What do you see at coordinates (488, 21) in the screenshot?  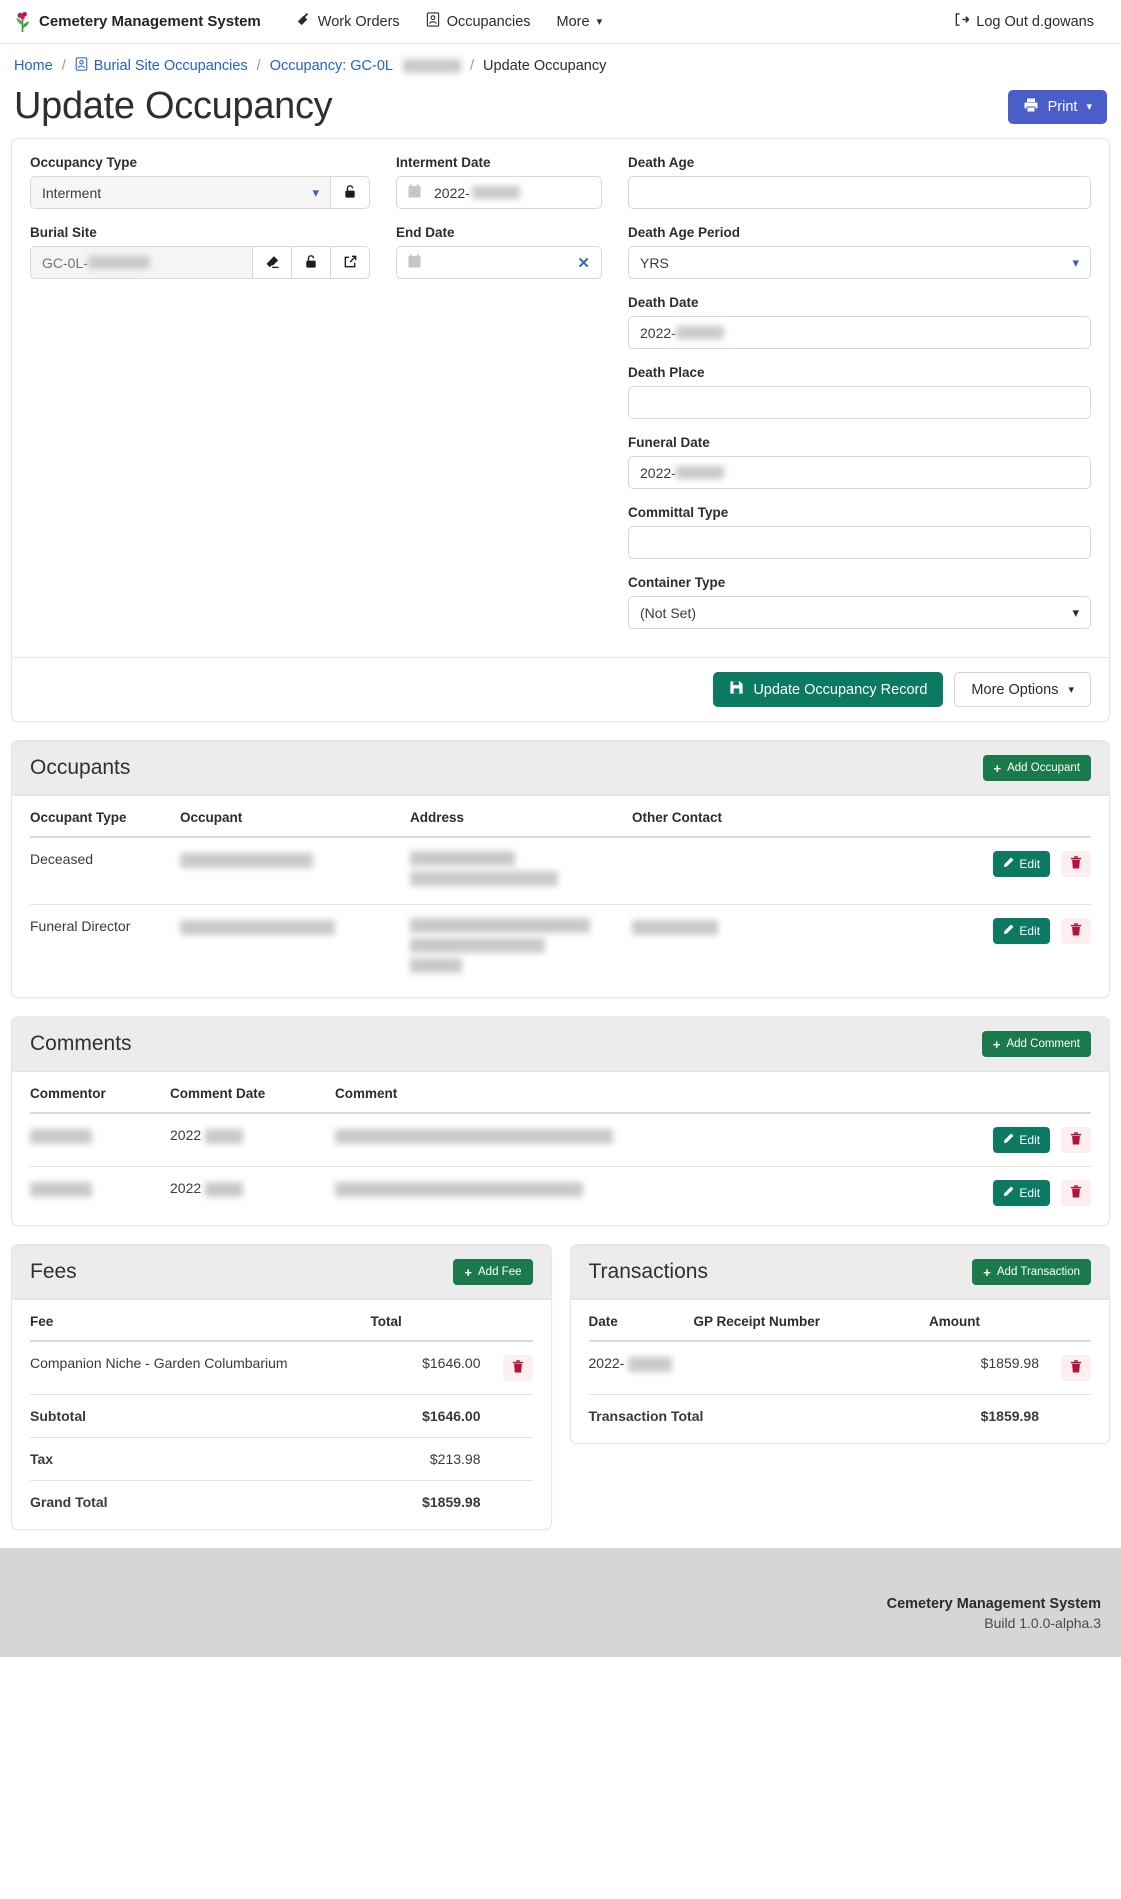 I see `nav-occupancies-label: Occupancies` at bounding box center [488, 21].